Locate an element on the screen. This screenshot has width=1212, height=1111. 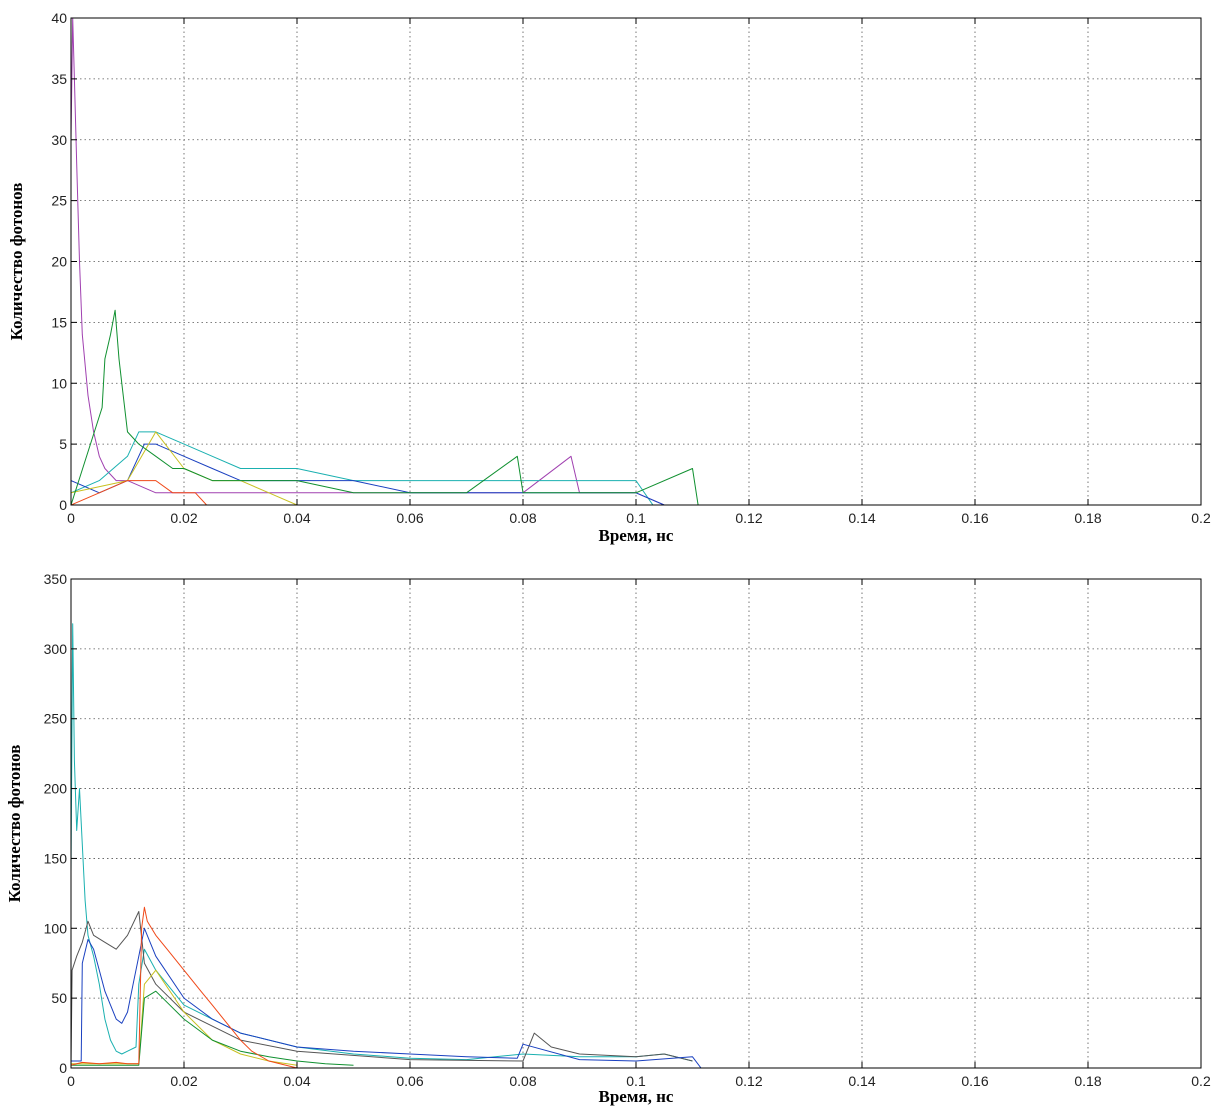
y-tick-label: 35 is located at coordinates (59, 79).